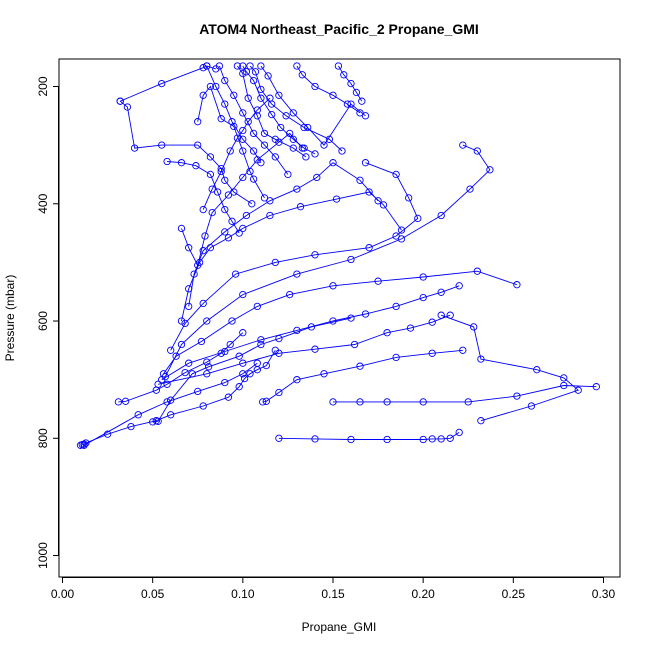 The height and width of the screenshot is (650, 650). Describe the element at coordinates (339, 627) in the screenshot. I see `x-axis-label: Propane_GMI` at that location.